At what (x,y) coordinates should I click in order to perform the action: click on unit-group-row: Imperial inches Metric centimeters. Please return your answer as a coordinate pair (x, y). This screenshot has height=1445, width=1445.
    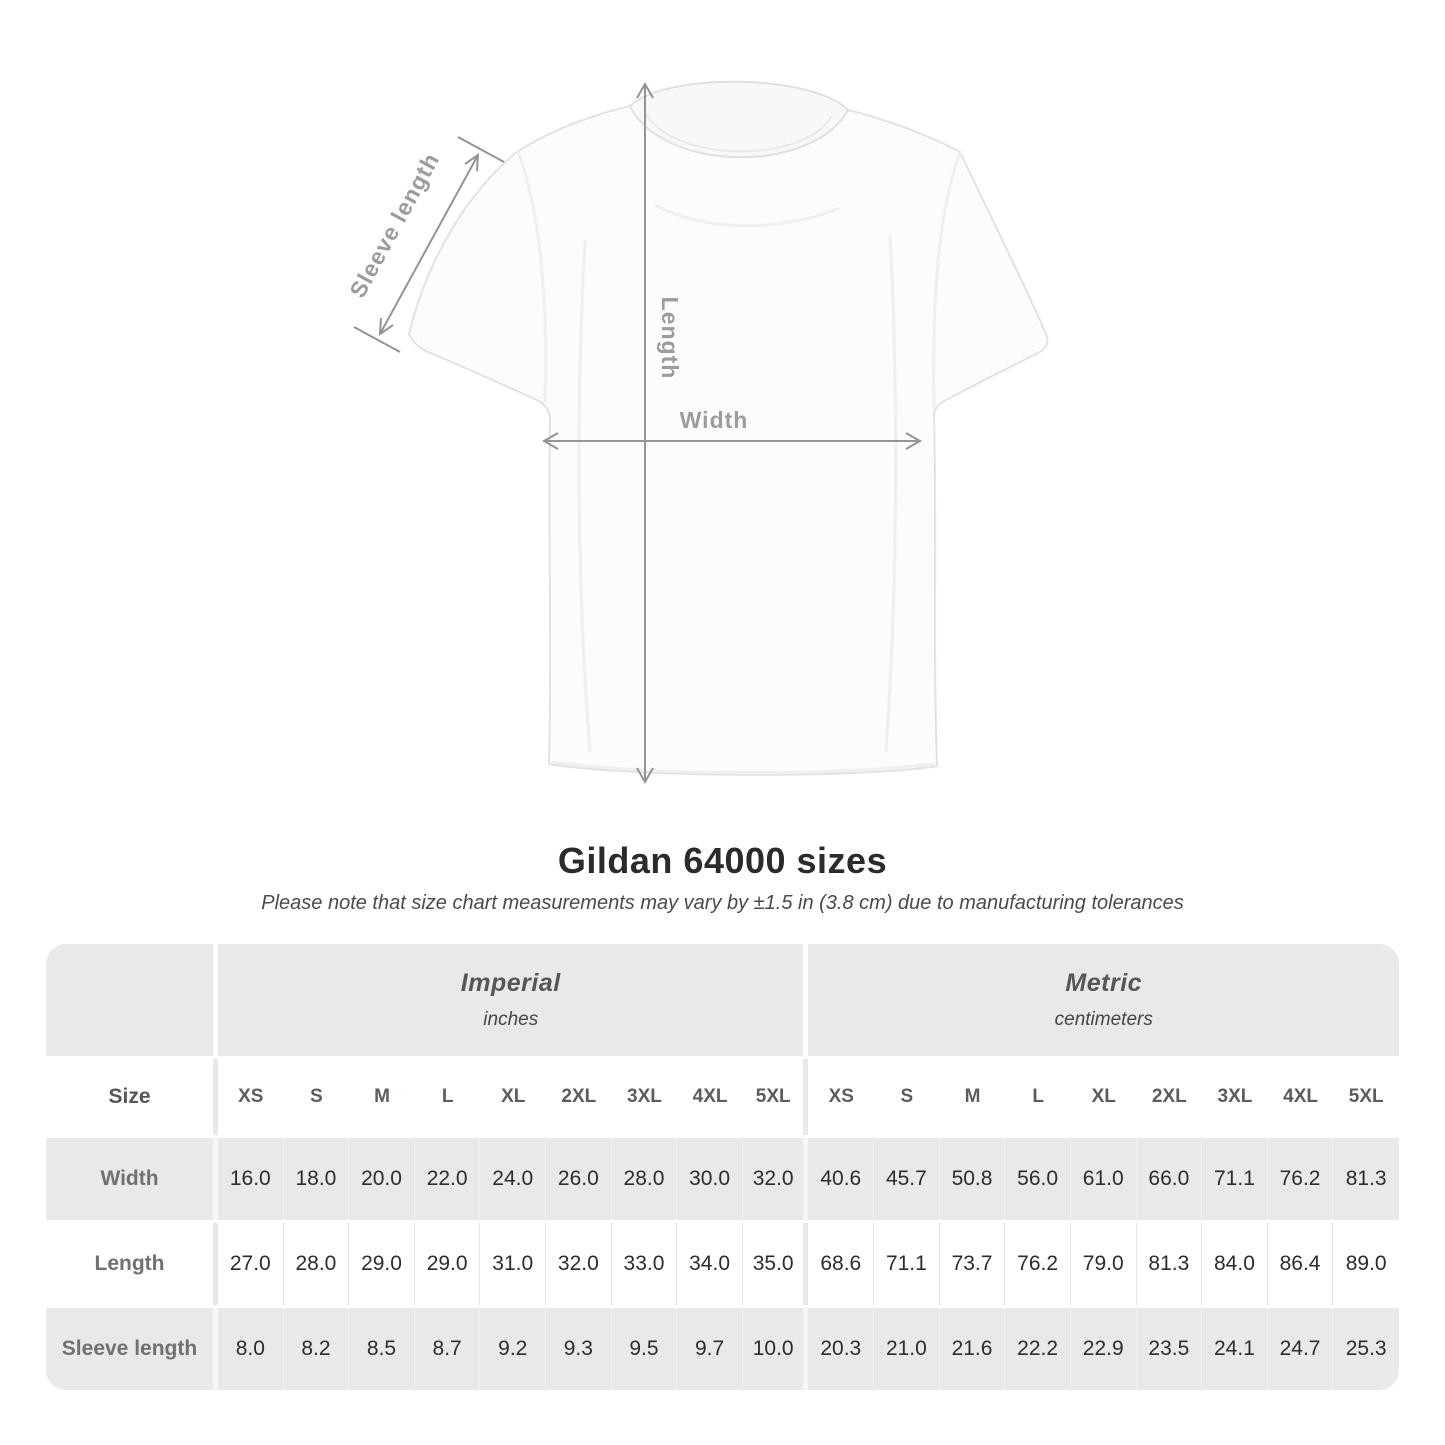
    Looking at the image, I should click on (722, 1000).